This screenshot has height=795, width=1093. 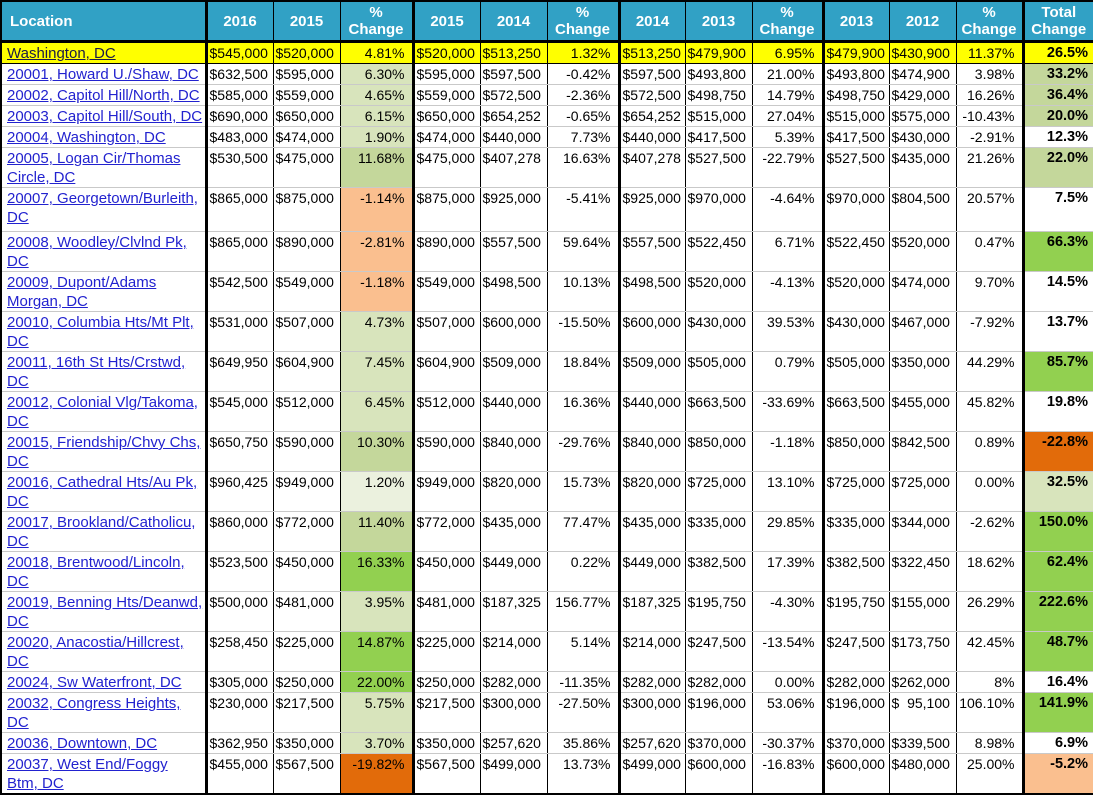 I want to click on cell-y2012: $173,750, so click(x=923, y=651).